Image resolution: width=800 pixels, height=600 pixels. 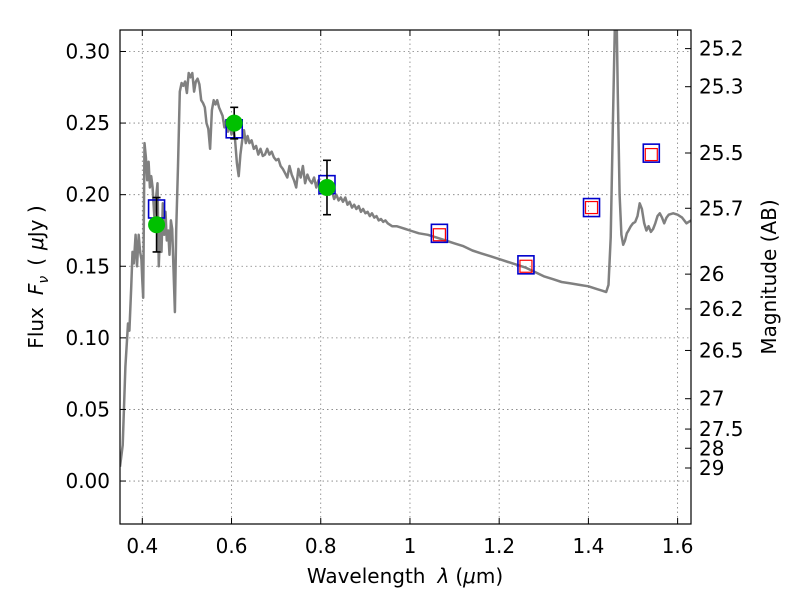 What do you see at coordinates (711, 448) in the screenshot?
I see `mag-tick-label-9: 28` at bounding box center [711, 448].